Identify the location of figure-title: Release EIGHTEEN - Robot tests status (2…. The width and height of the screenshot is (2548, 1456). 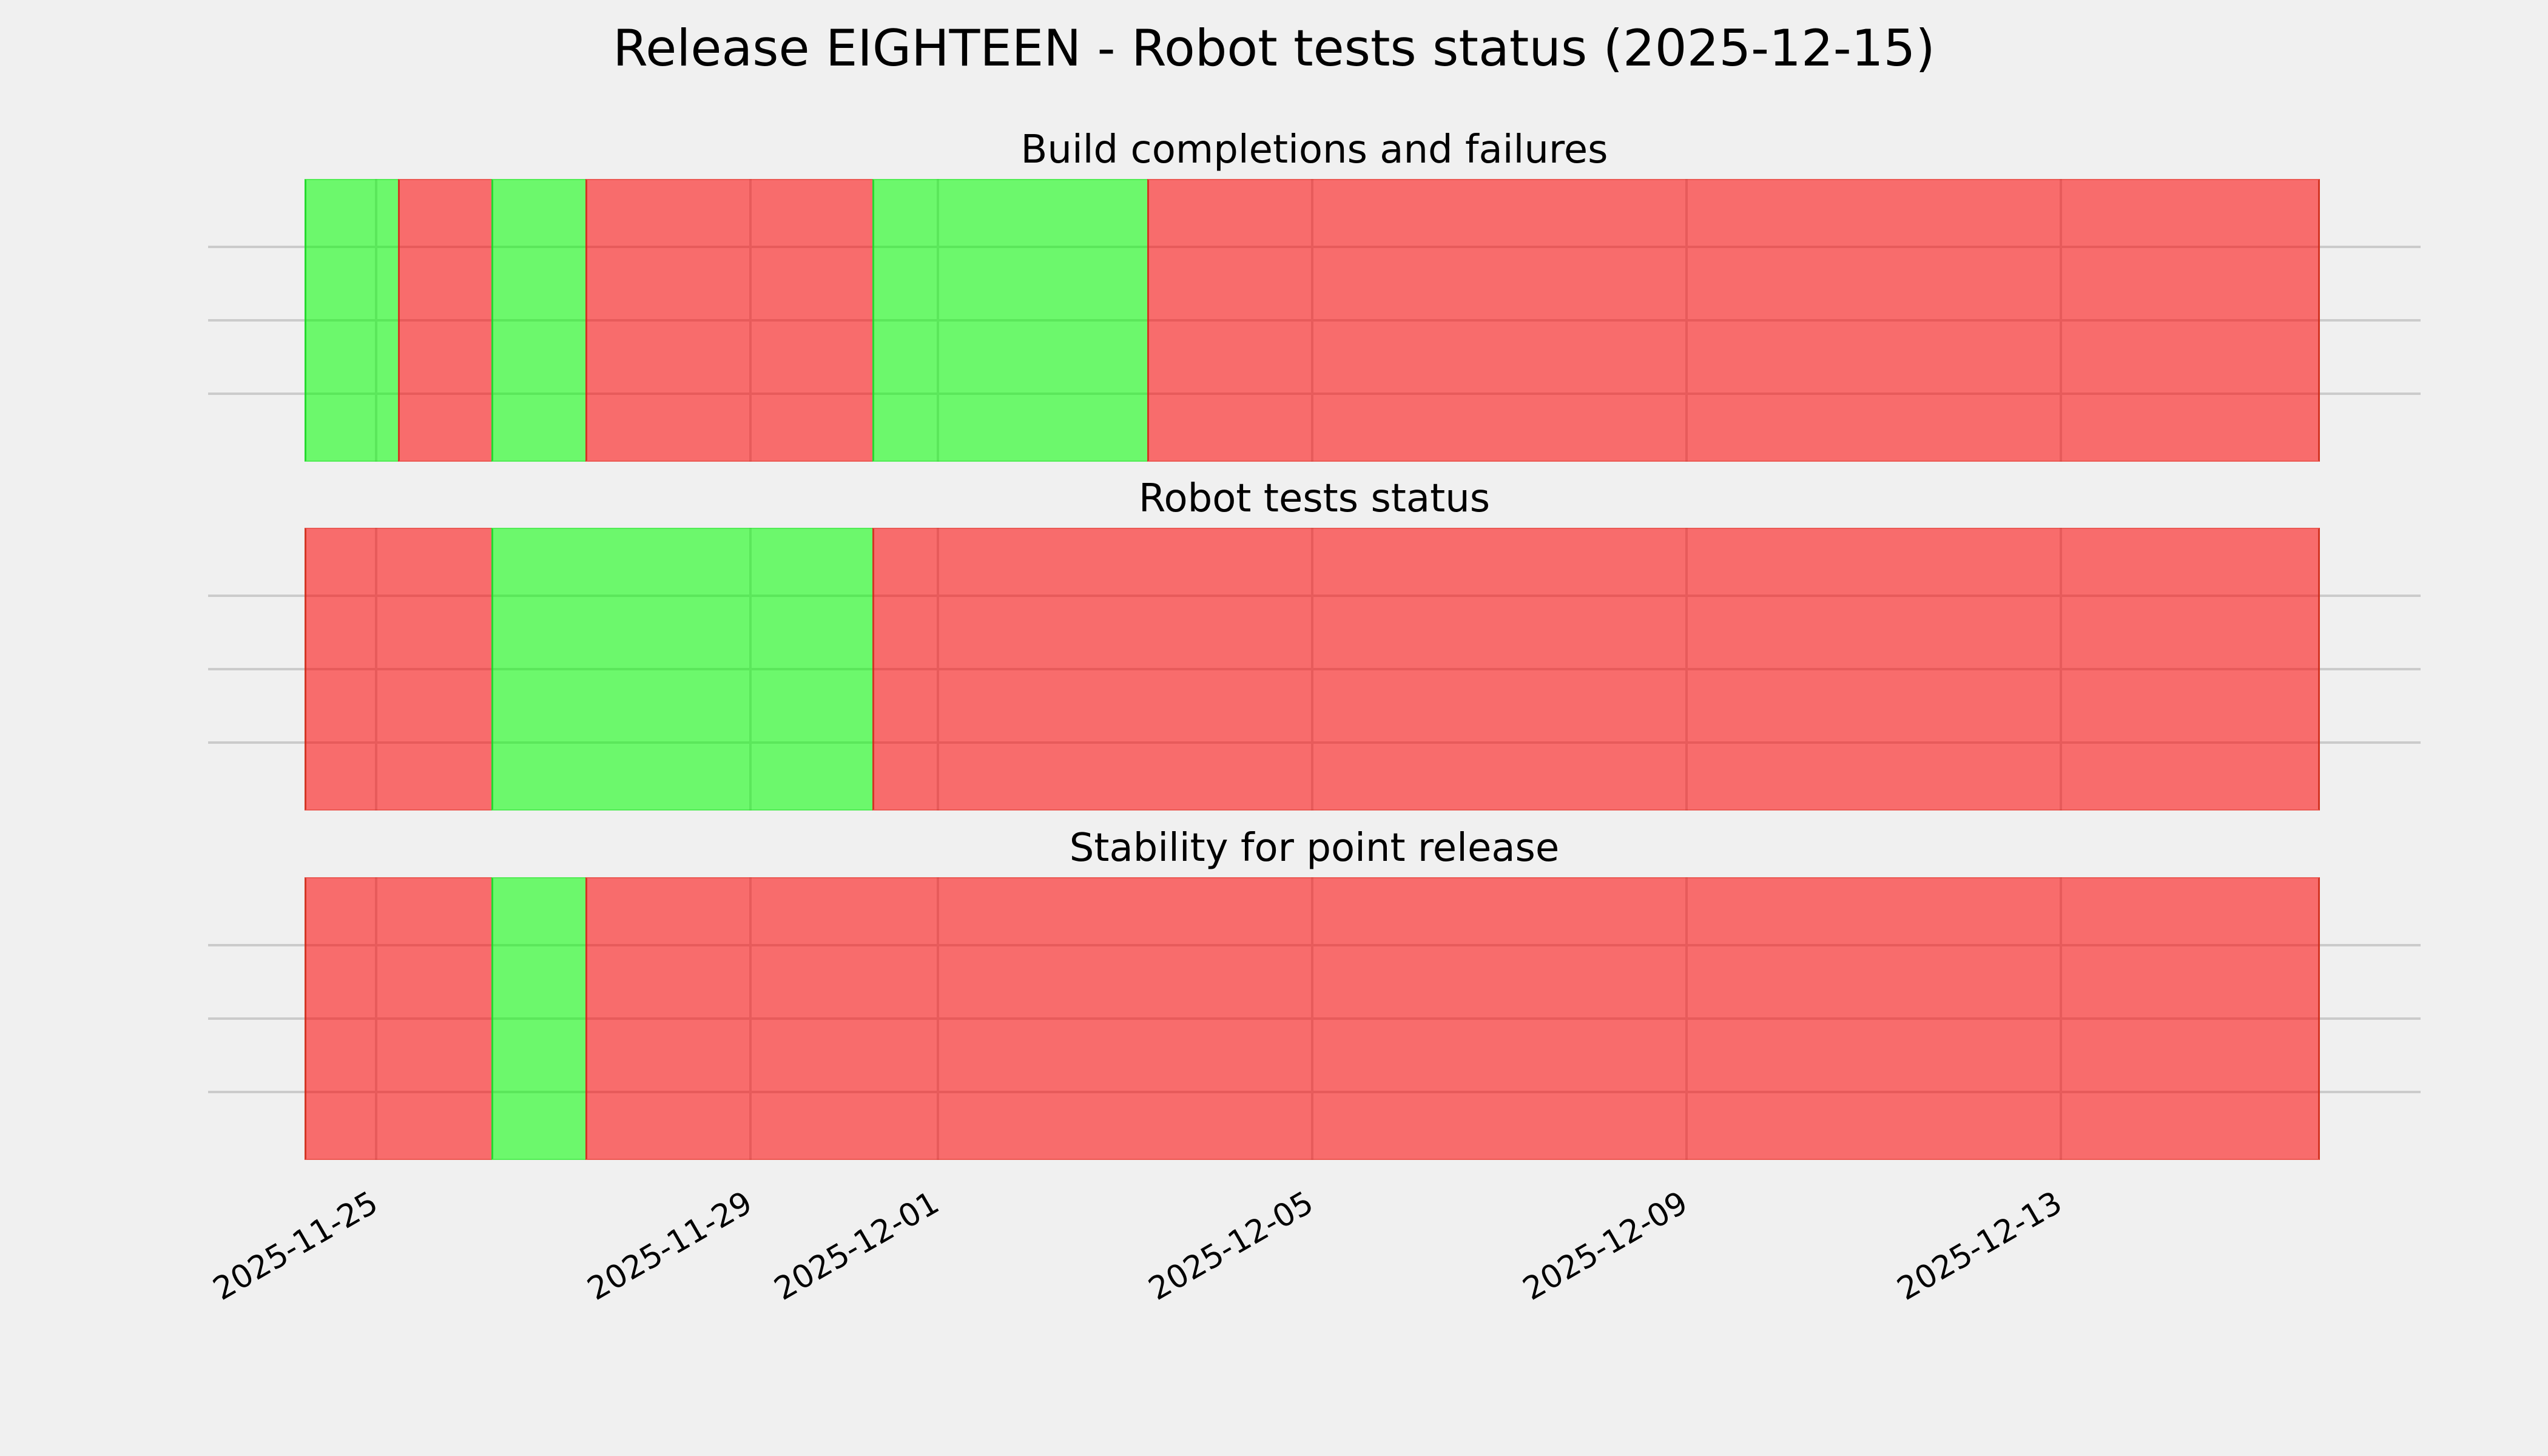
(1274, 48).